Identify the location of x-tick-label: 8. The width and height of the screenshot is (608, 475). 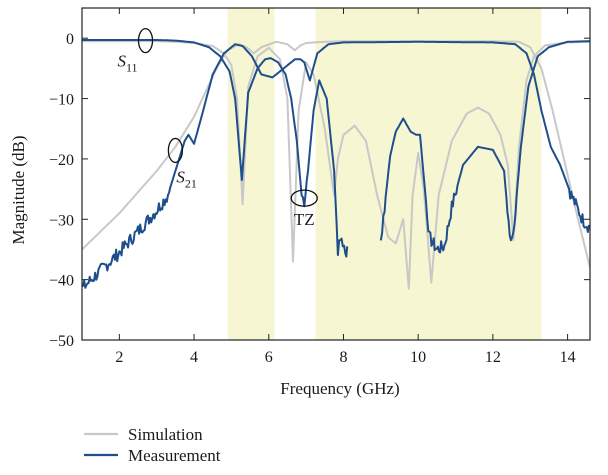
(343, 357).